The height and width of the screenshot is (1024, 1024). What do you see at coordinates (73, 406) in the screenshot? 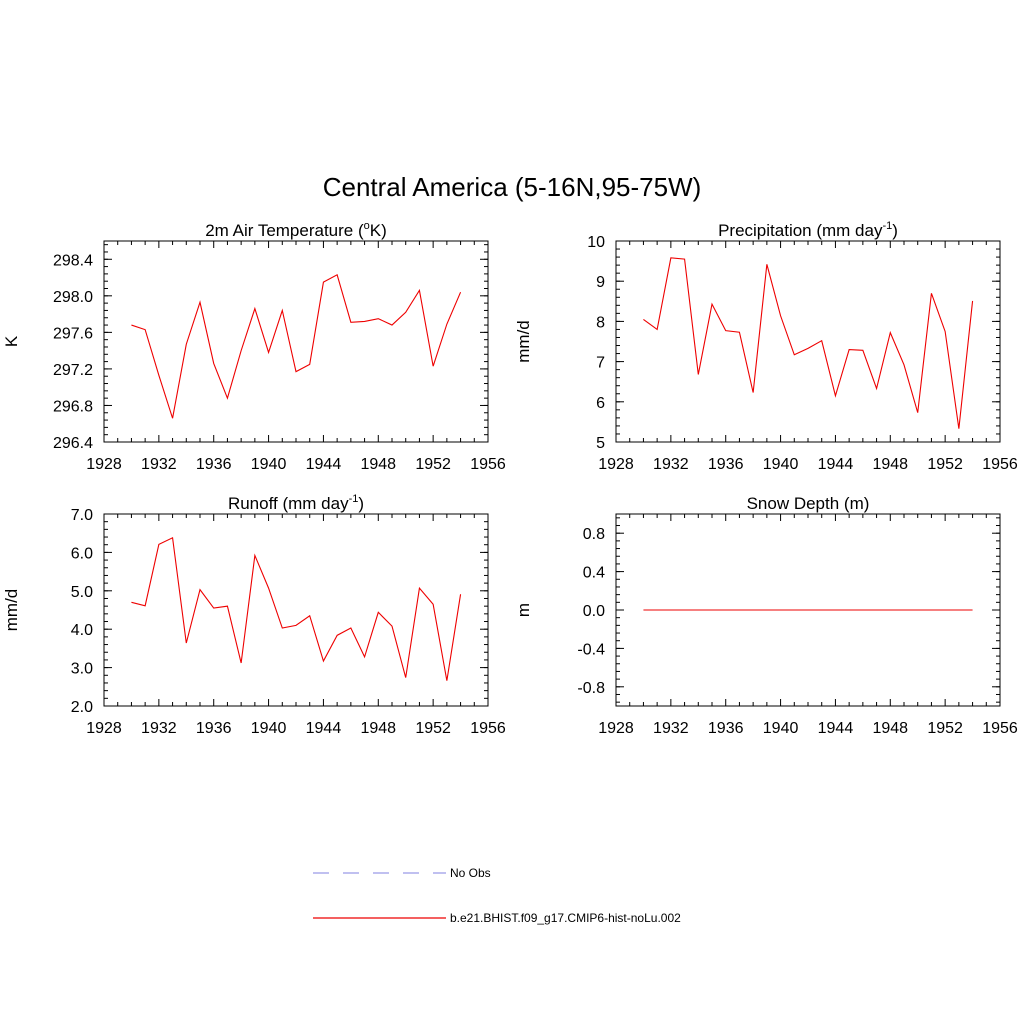
I see `y-tick-label: 296.8` at bounding box center [73, 406].